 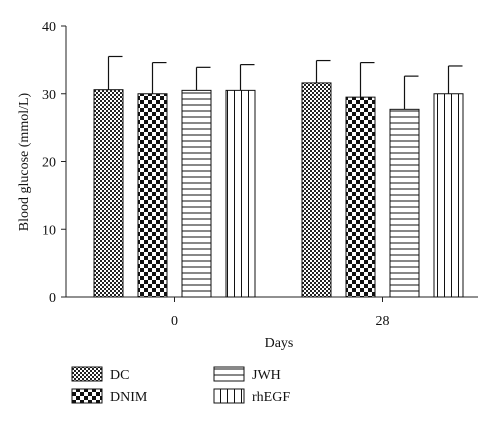 I want to click on legend-label-jwh: JWH, so click(x=266, y=375).